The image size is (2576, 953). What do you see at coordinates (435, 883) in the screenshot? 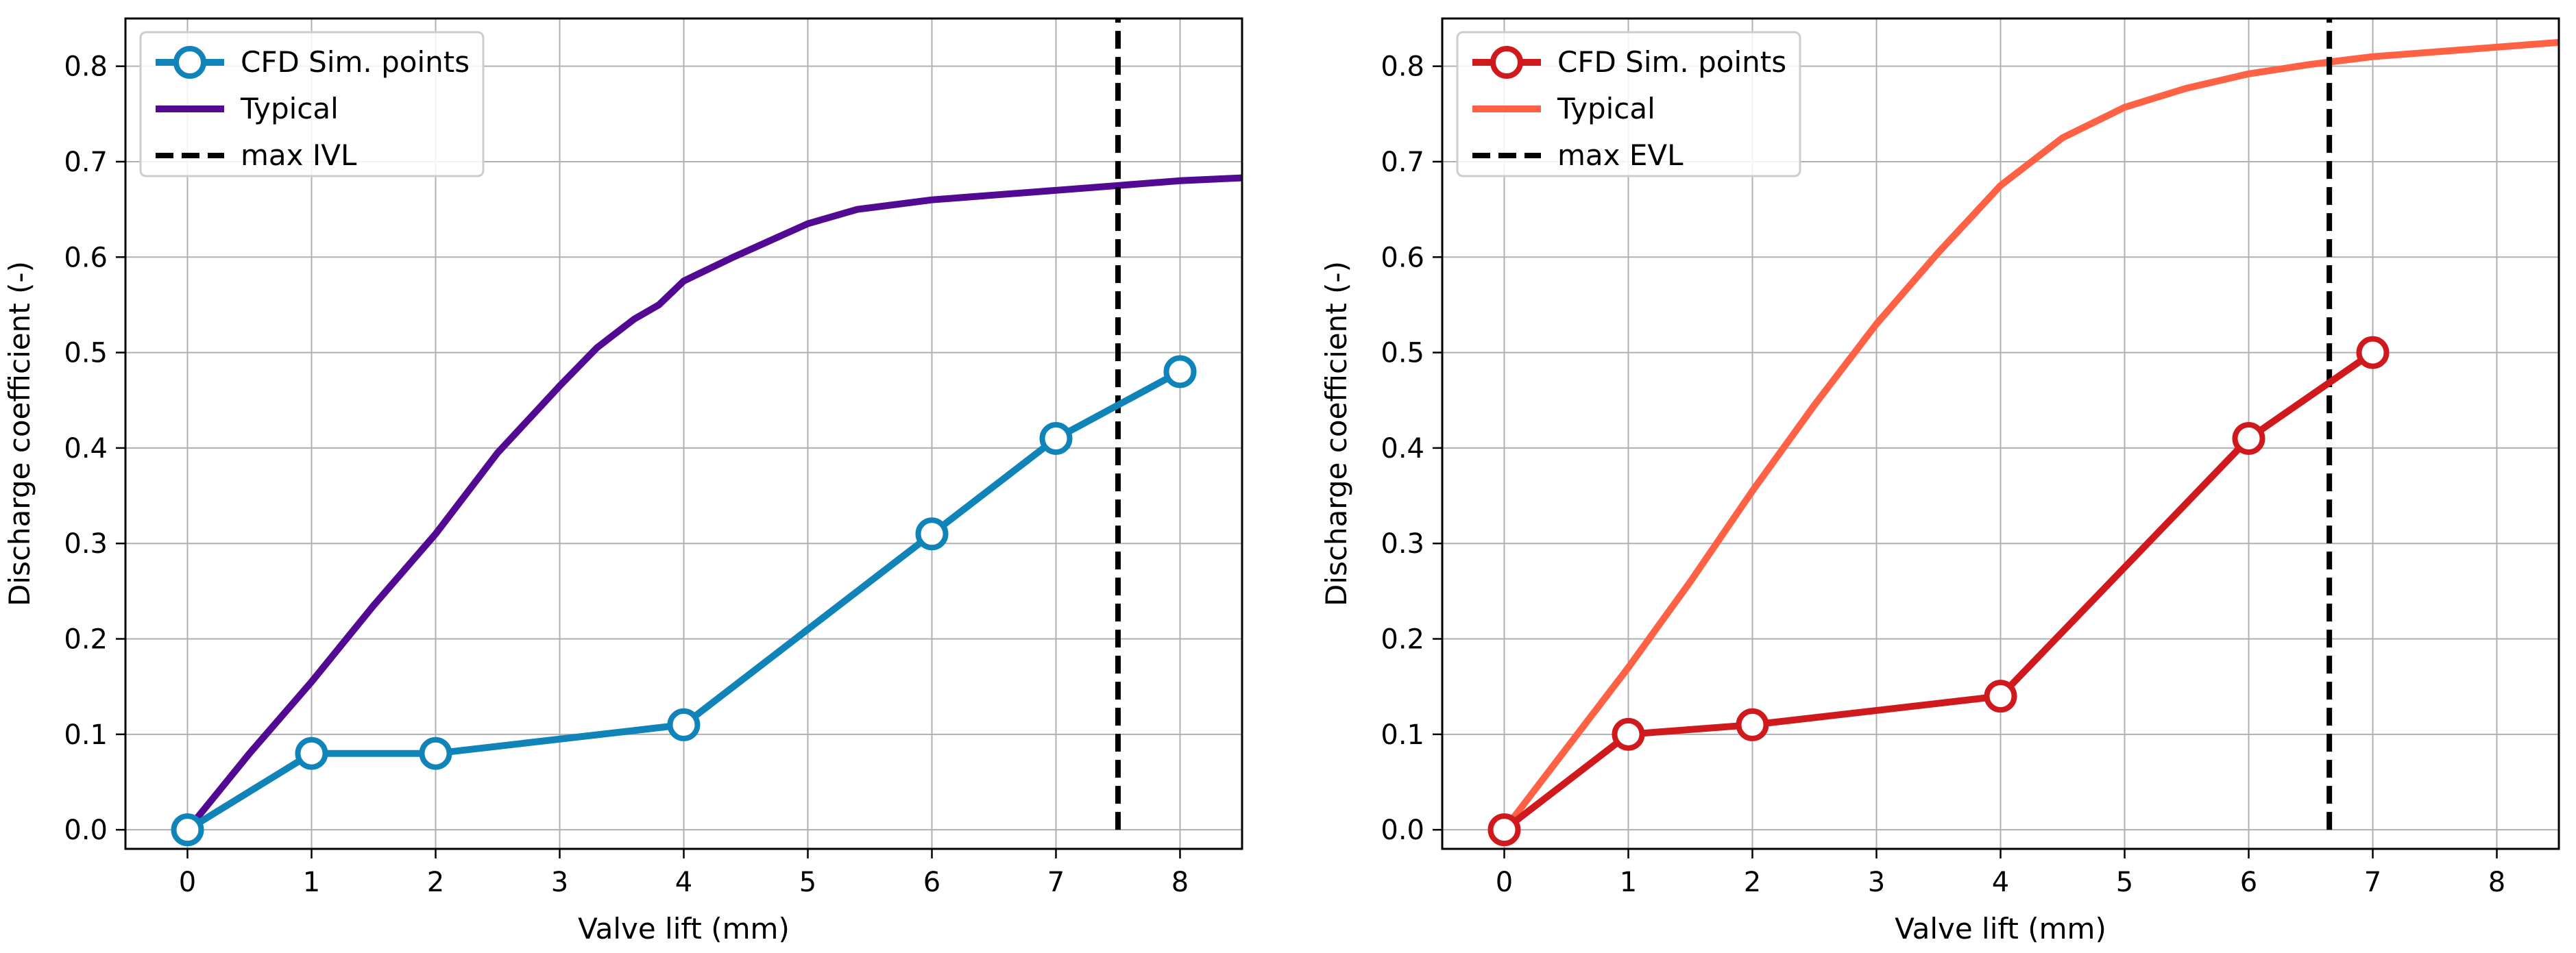
I see `left-xtick-label-2: 2` at bounding box center [435, 883].